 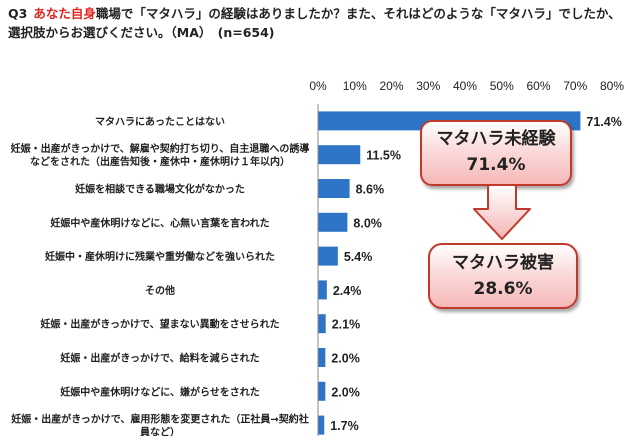 What do you see at coordinates (318, 86) in the screenshot?
I see `x-tick-label: 0%` at bounding box center [318, 86].